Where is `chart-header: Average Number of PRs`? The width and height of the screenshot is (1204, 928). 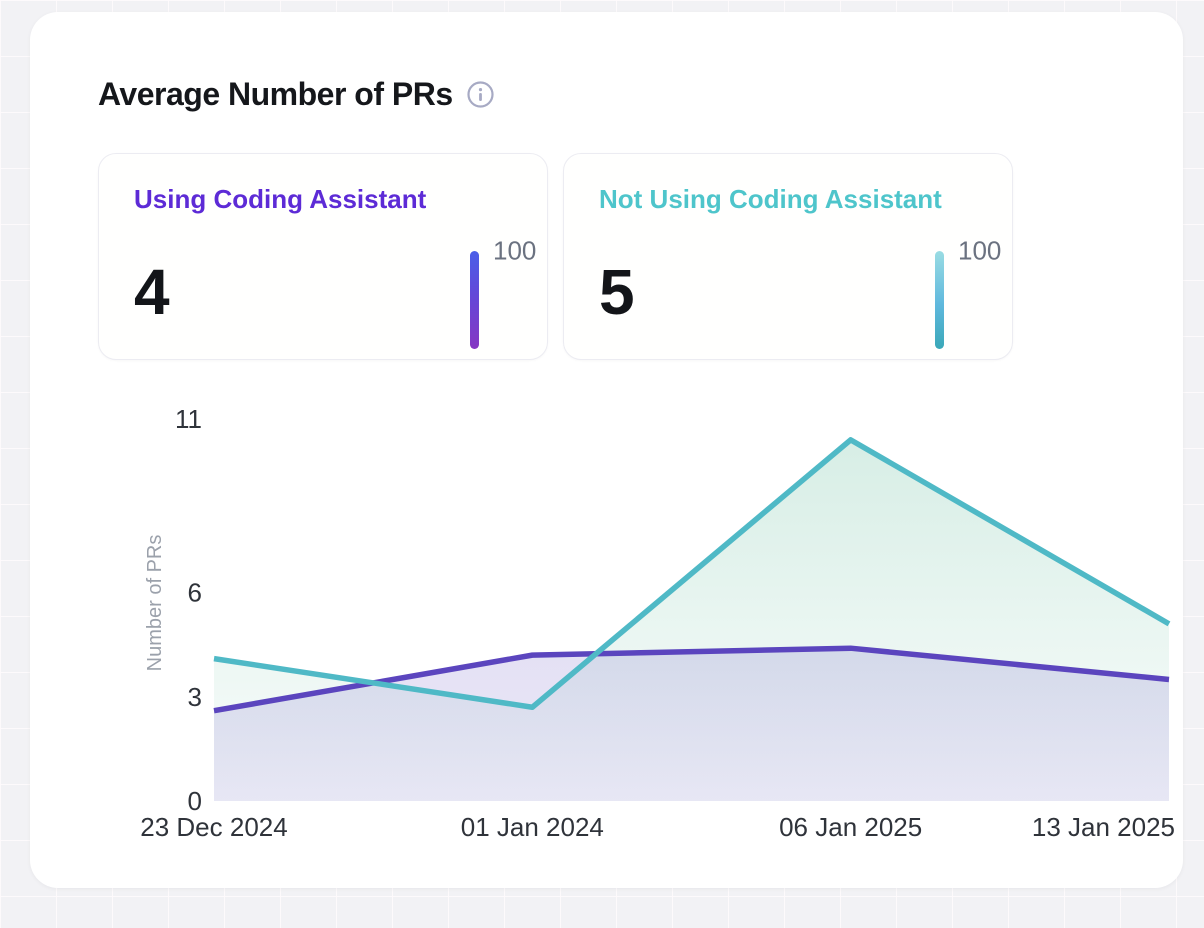
chart-header: Average Number of PRs is located at coordinates (296, 94).